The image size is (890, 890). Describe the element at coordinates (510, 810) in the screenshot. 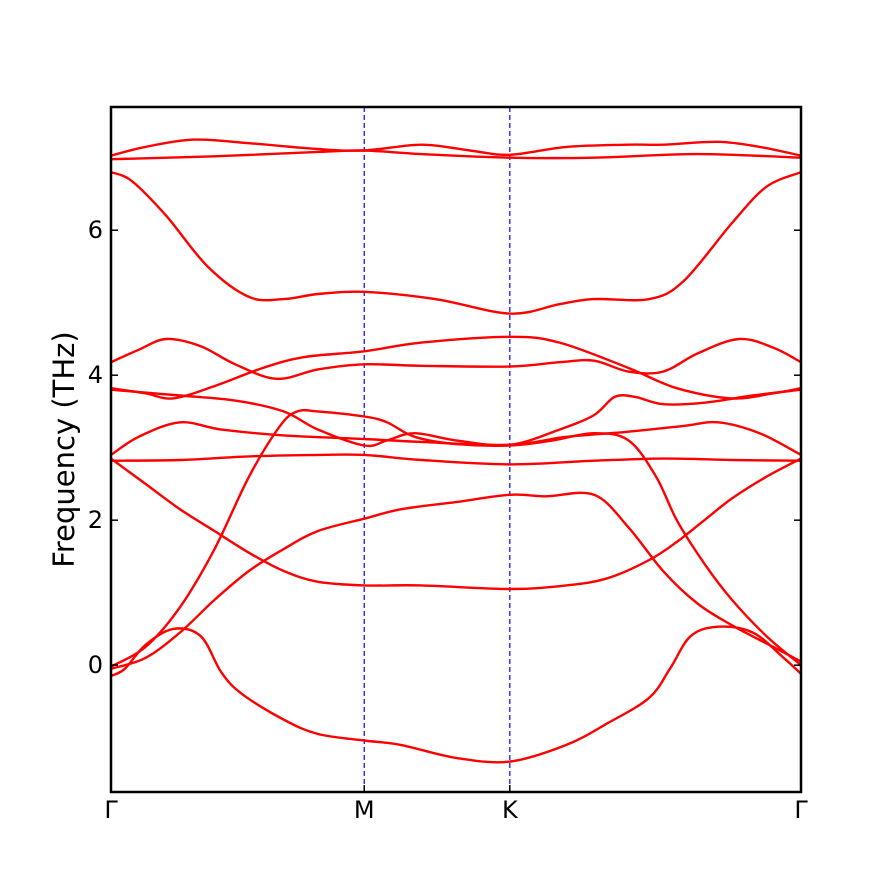

I see `x-tick-label: K` at that location.